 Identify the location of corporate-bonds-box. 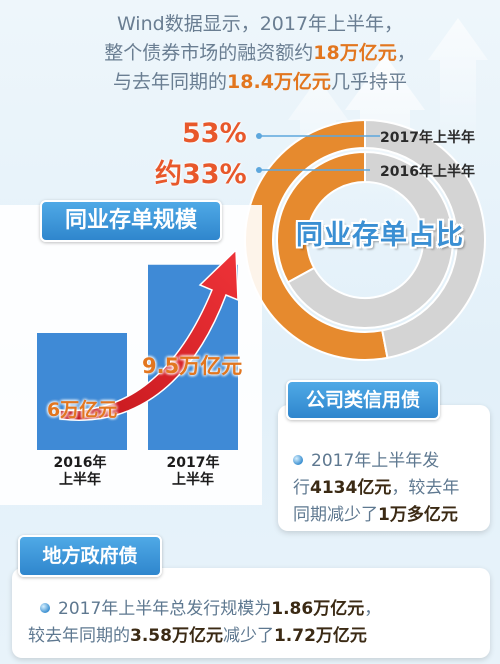
(384, 468).